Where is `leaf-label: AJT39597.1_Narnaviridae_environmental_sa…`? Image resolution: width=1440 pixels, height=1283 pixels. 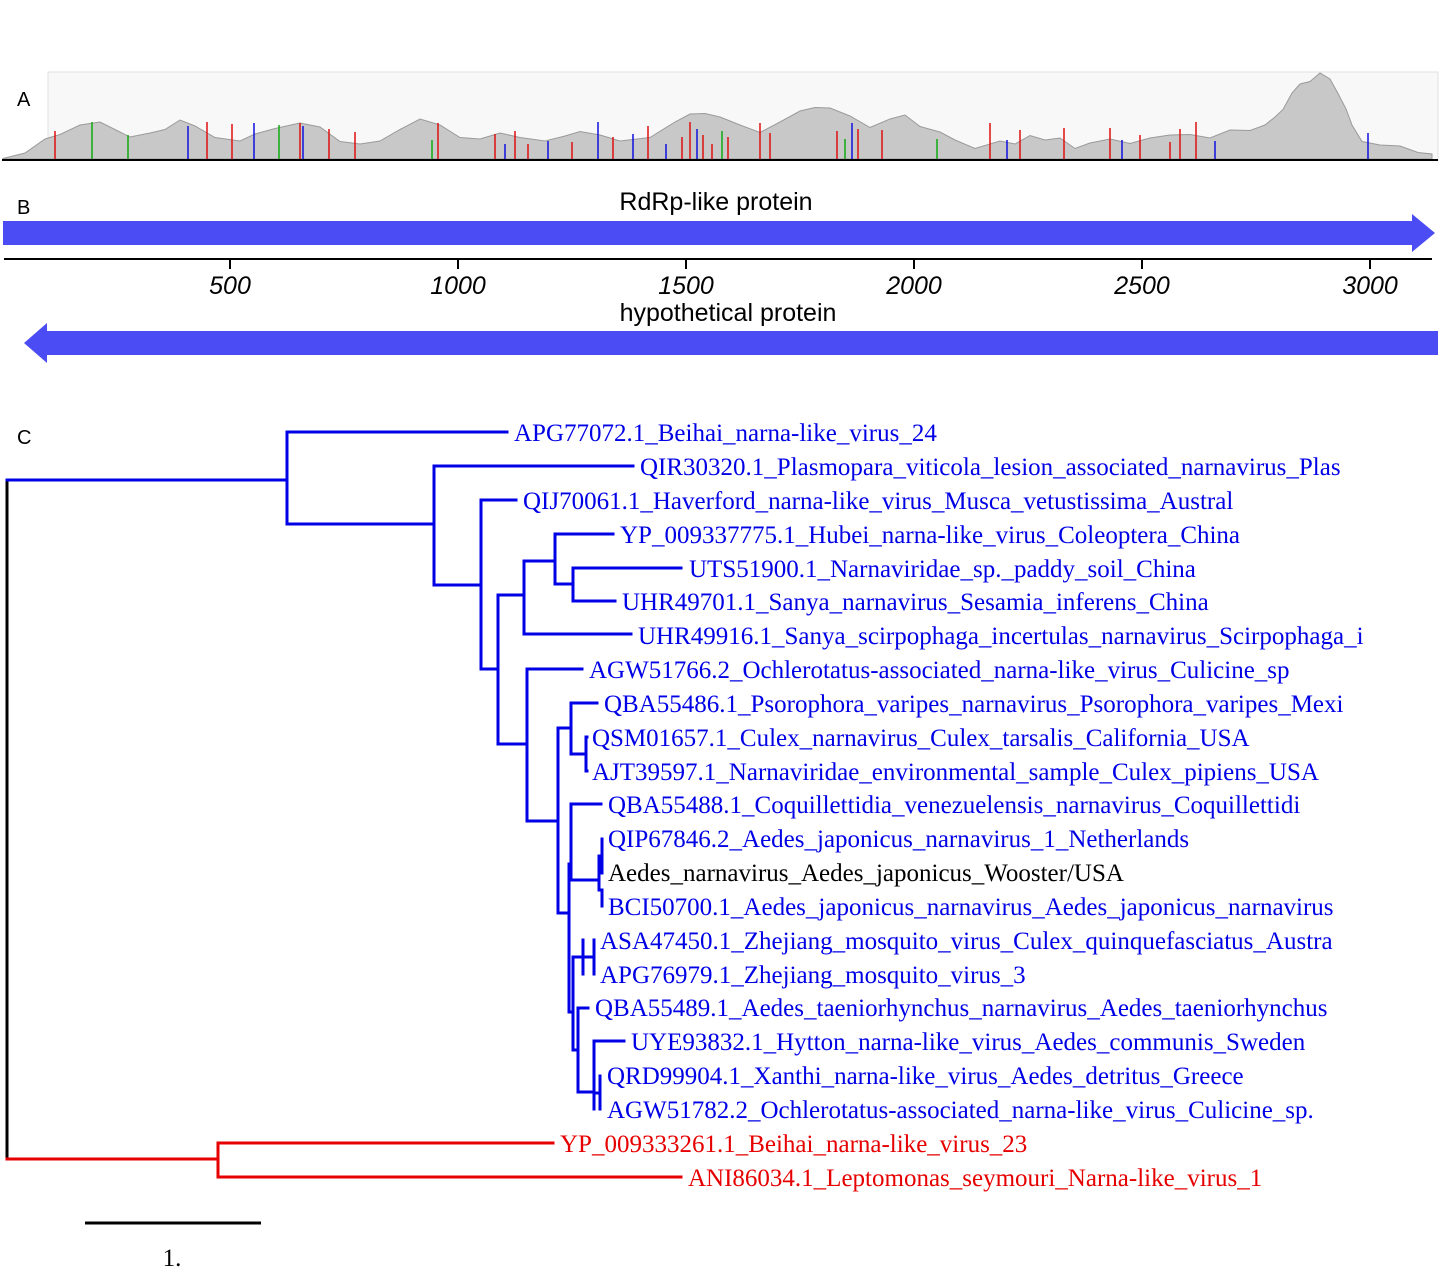
leaf-label: AJT39597.1_Narnaviridae_environmental_sa… is located at coordinates (955, 772).